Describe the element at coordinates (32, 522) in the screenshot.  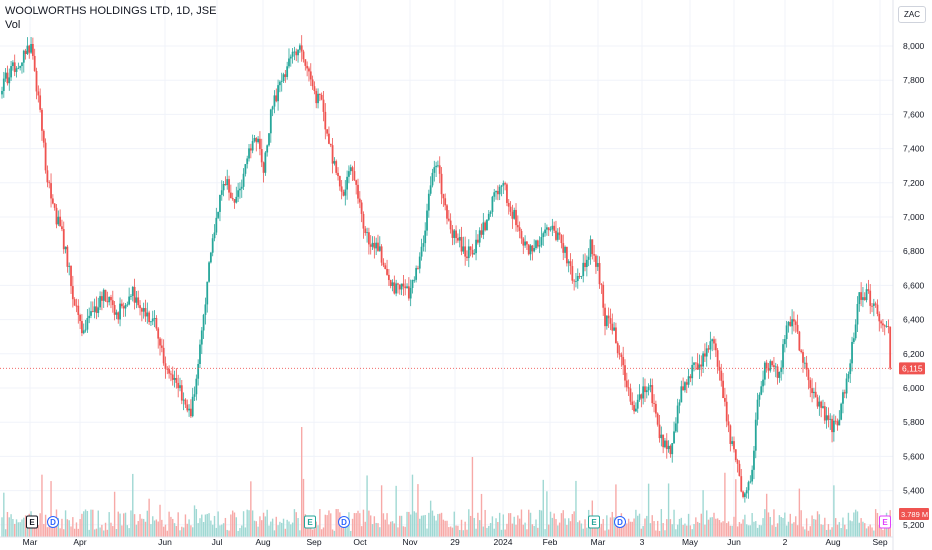
I see `earnings-marker` at that location.